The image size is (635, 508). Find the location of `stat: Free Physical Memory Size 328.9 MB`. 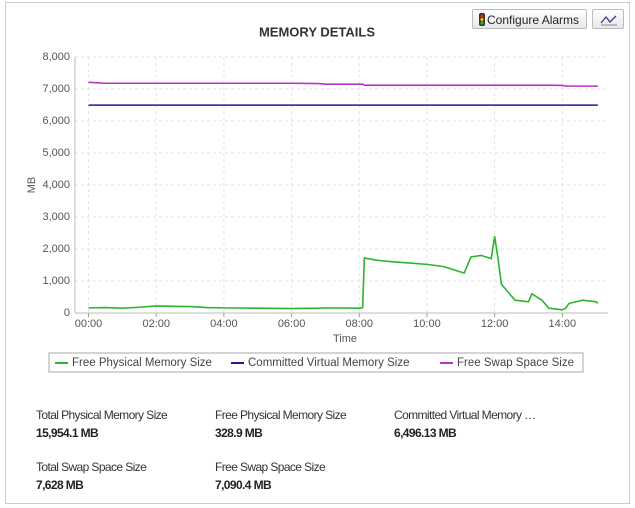

stat: Free Physical Memory Size 328.9 MB is located at coordinates (281, 424).